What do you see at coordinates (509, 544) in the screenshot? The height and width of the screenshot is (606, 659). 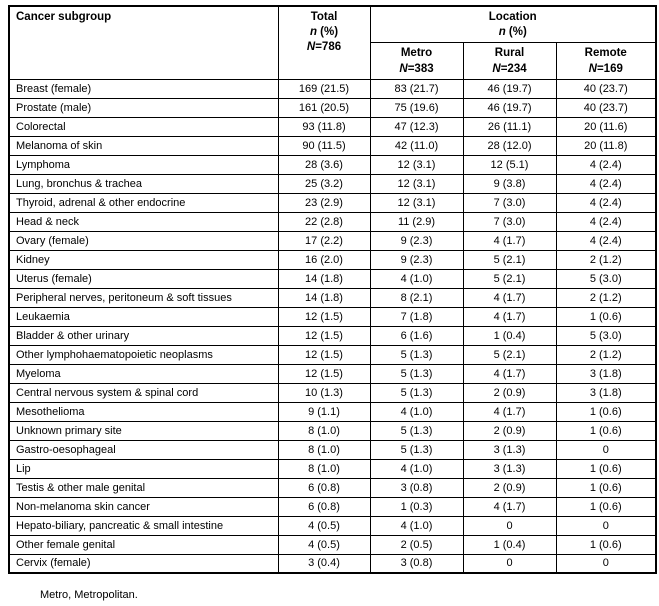 I see `cell-rural: 1 (0.4)` at bounding box center [509, 544].